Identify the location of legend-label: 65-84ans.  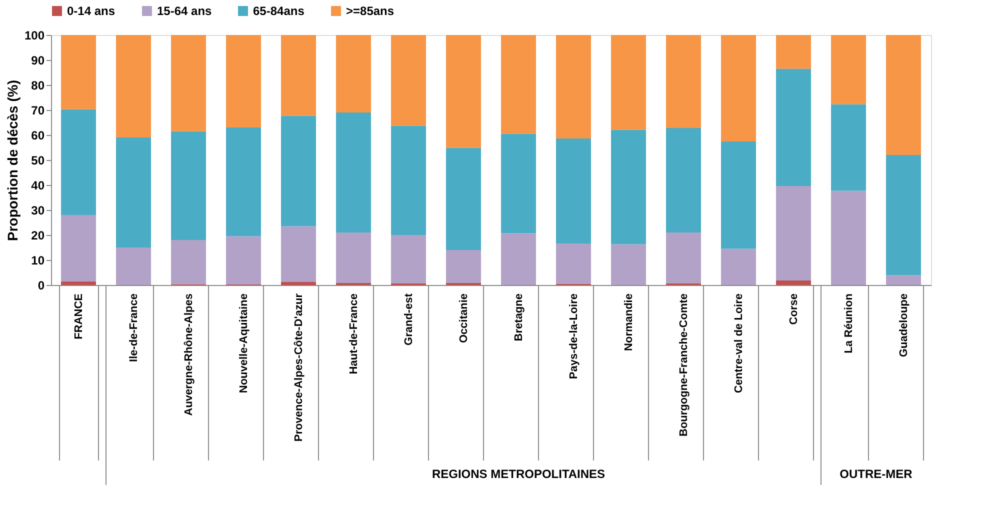
(279, 11).